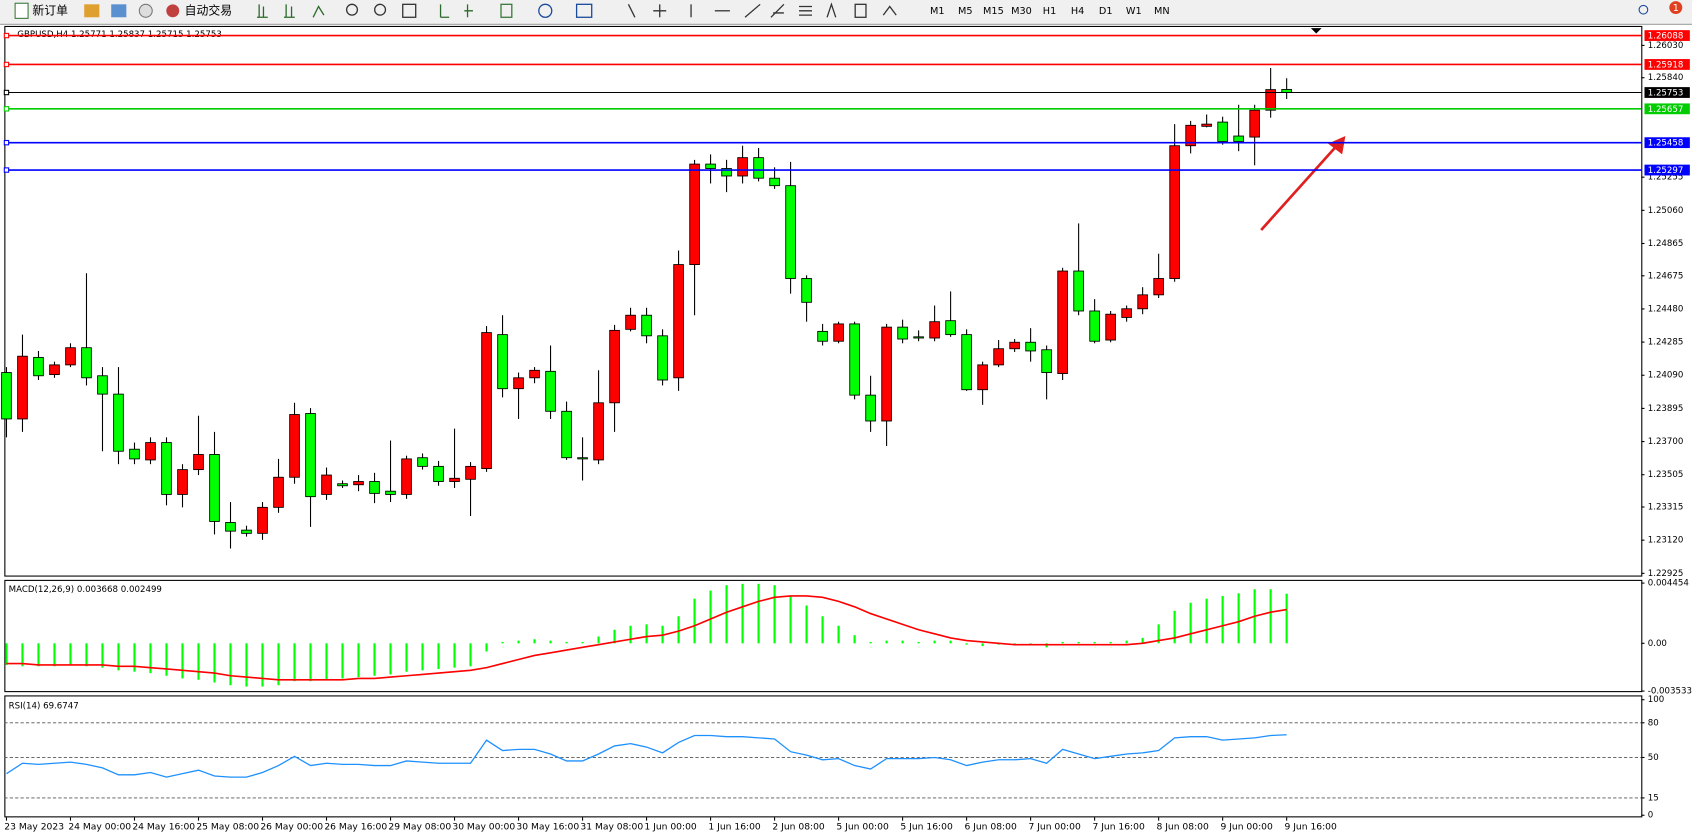 This screenshot has height=839, width=1692. Describe the element at coordinates (1643, 9) in the screenshot. I see `search-icon` at that location.